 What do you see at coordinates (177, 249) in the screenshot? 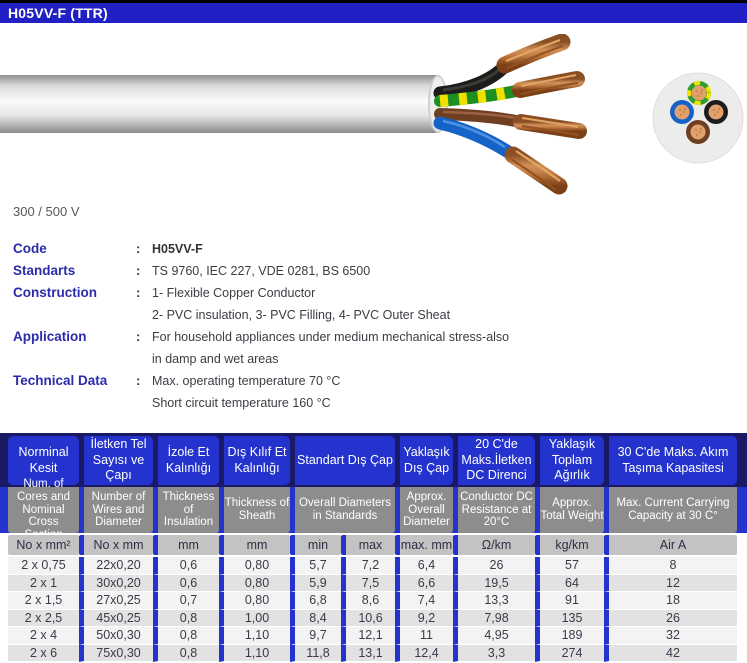
I see `code-value: H05VV-F` at bounding box center [177, 249].